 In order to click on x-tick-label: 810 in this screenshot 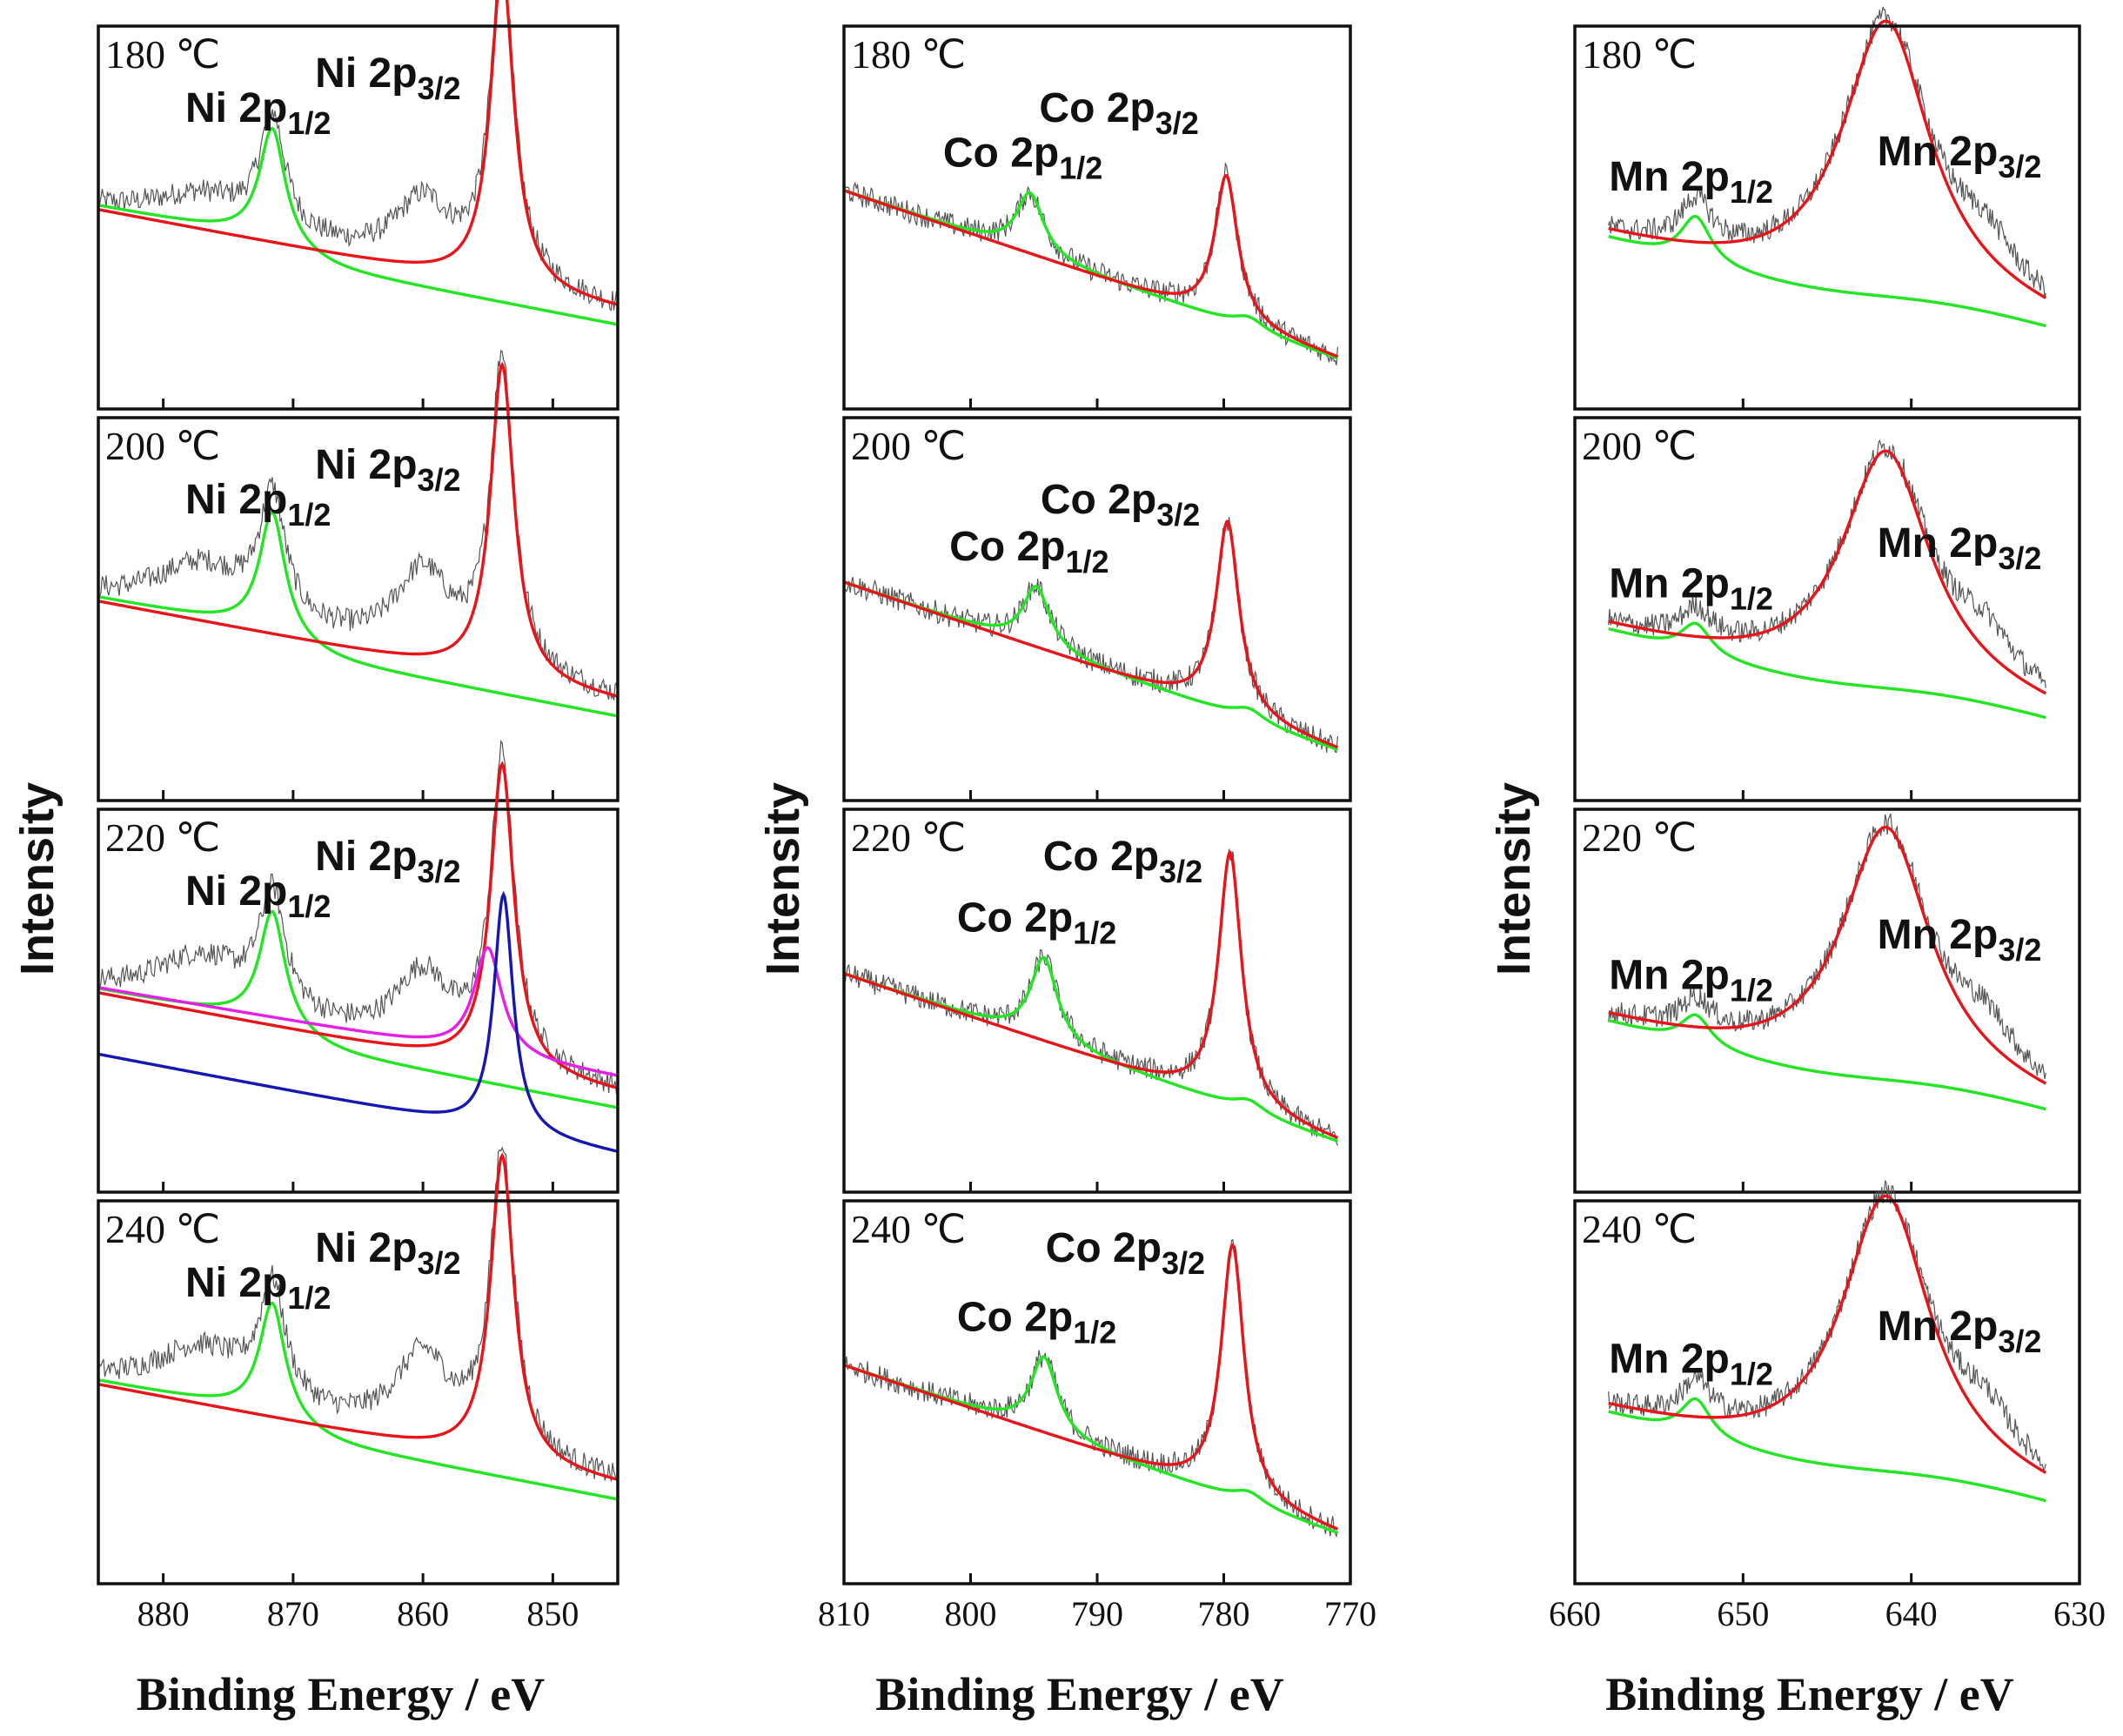, I will do `click(844, 1613)`.